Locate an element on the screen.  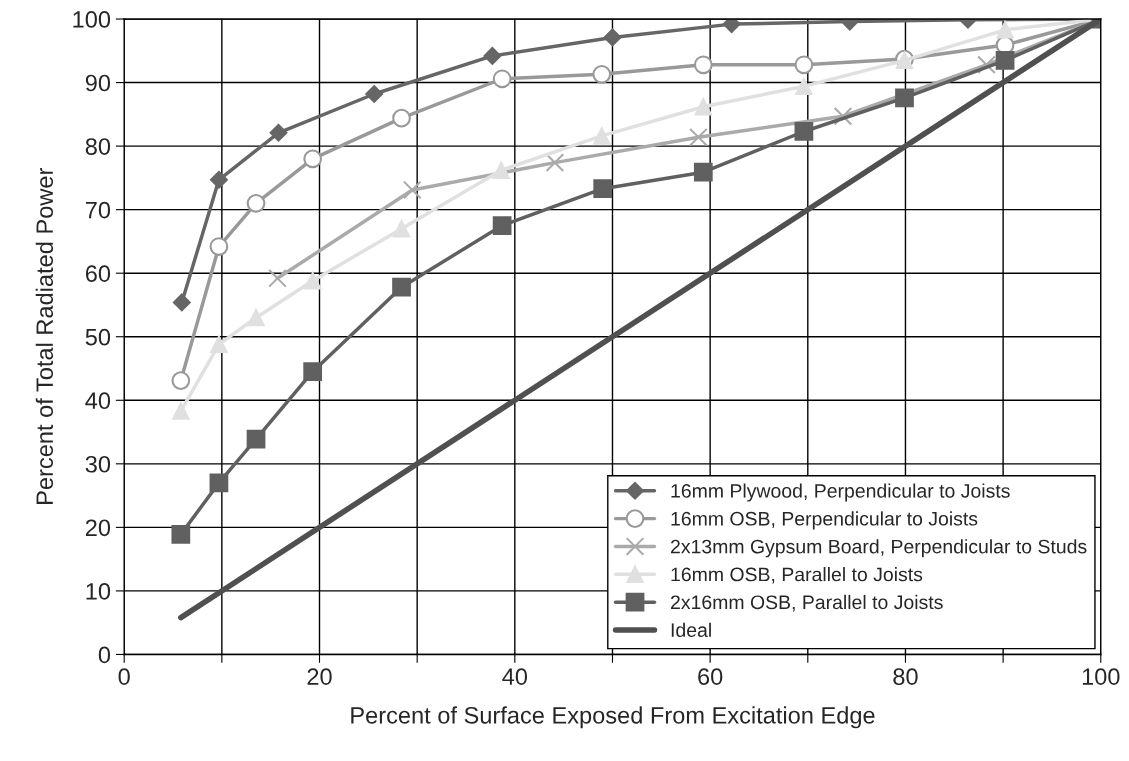
y-tick-label: 0 is located at coordinates (104, 655).